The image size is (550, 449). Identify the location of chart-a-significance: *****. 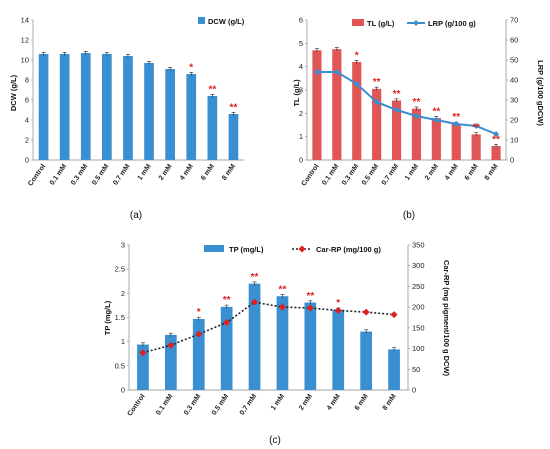
(213, 87).